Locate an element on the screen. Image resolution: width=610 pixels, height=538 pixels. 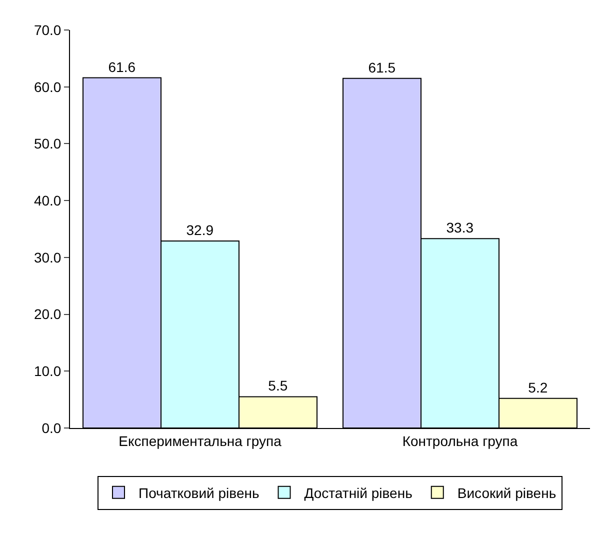
x-tick-label: Експериментальна група is located at coordinates (200, 440).